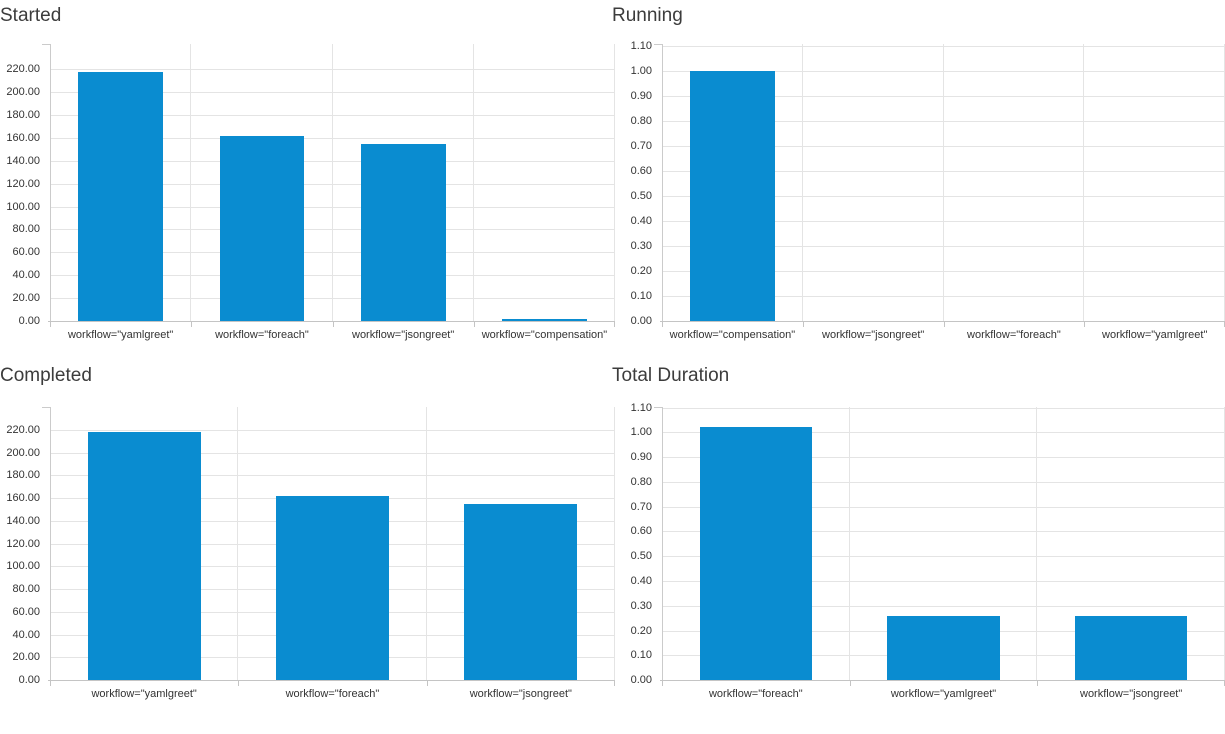  I want to click on y-axis-tick-label: 80.00, so click(26, 589).